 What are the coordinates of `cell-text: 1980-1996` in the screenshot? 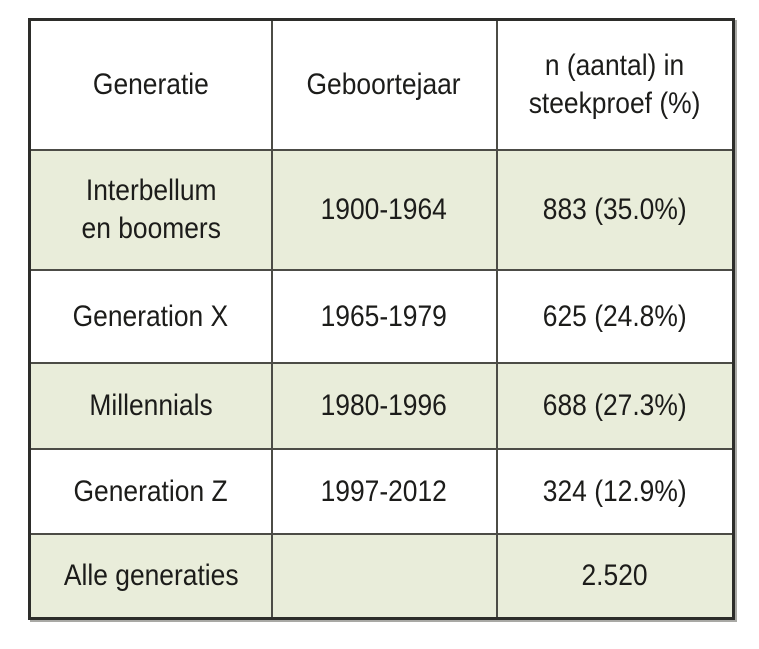 It's located at (384, 405).